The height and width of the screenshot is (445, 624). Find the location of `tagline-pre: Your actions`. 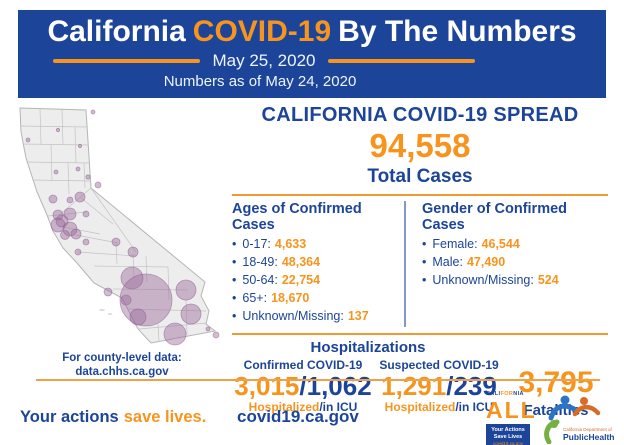

tagline-pre: Your actions is located at coordinates (69, 417).